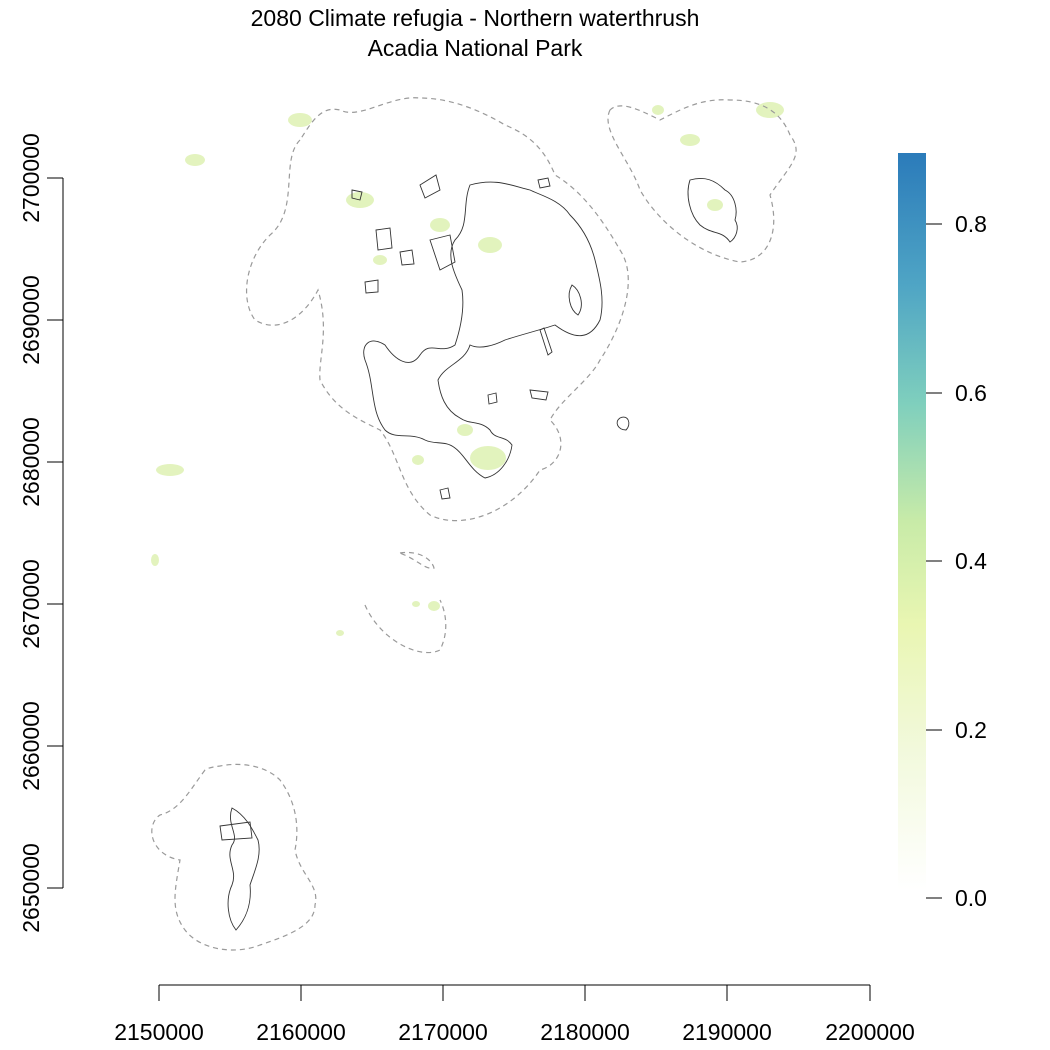 This screenshot has width=1050, height=1050. I want to click on park-boundary-schoodic, so click(712, 210).